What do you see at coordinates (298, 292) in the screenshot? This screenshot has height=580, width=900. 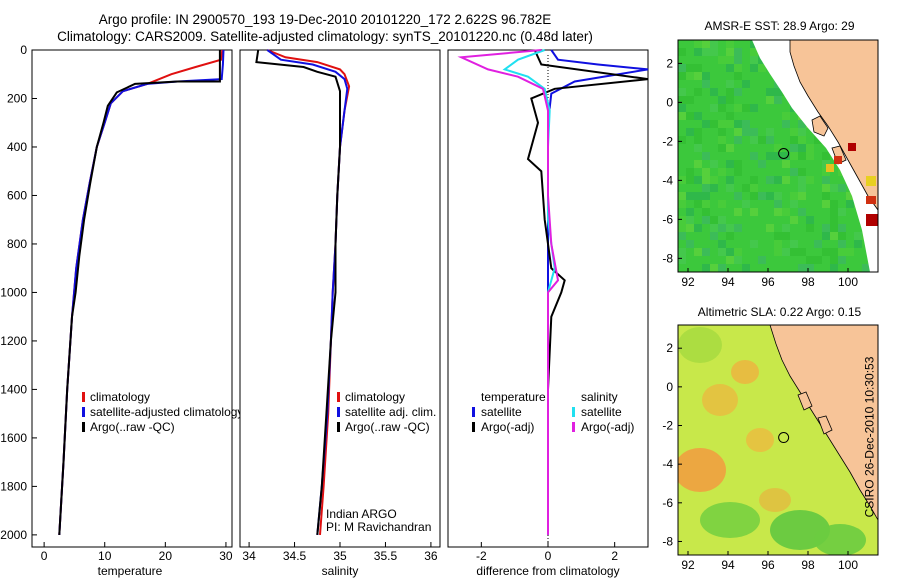 I see `salinity-series-line` at bounding box center [298, 292].